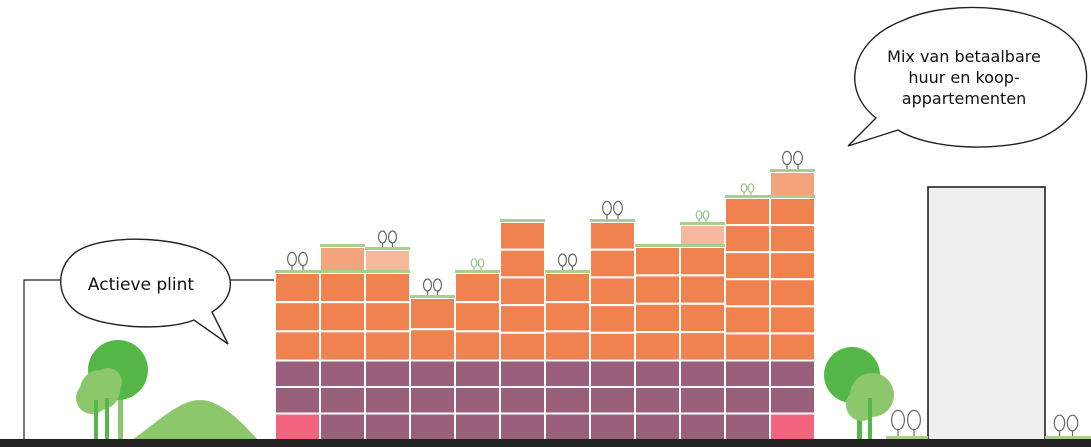 This screenshot has width=1091, height=447. Describe the element at coordinates (195, 420) in the screenshot. I see `grass-hill` at that location.